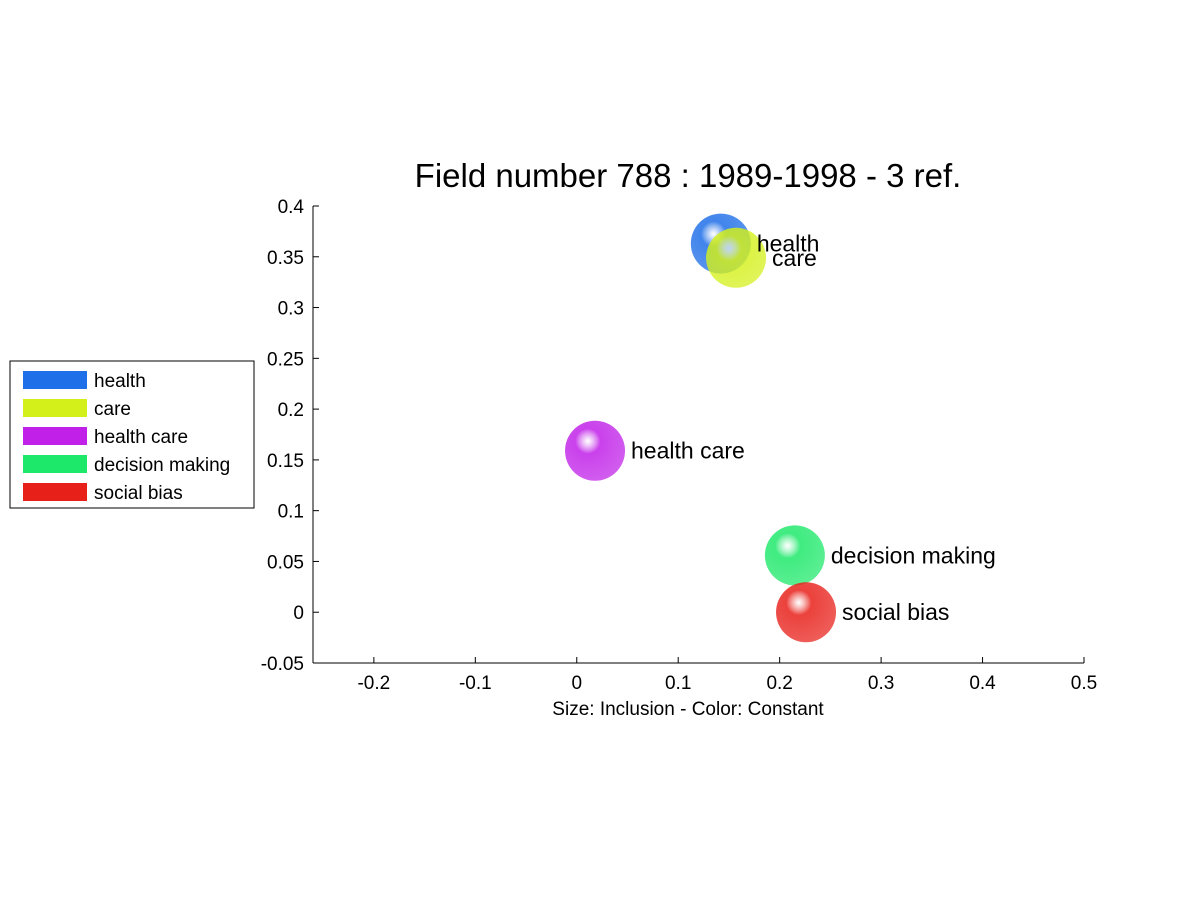  I want to click on x-tick-label: 0, so click(576, 683).